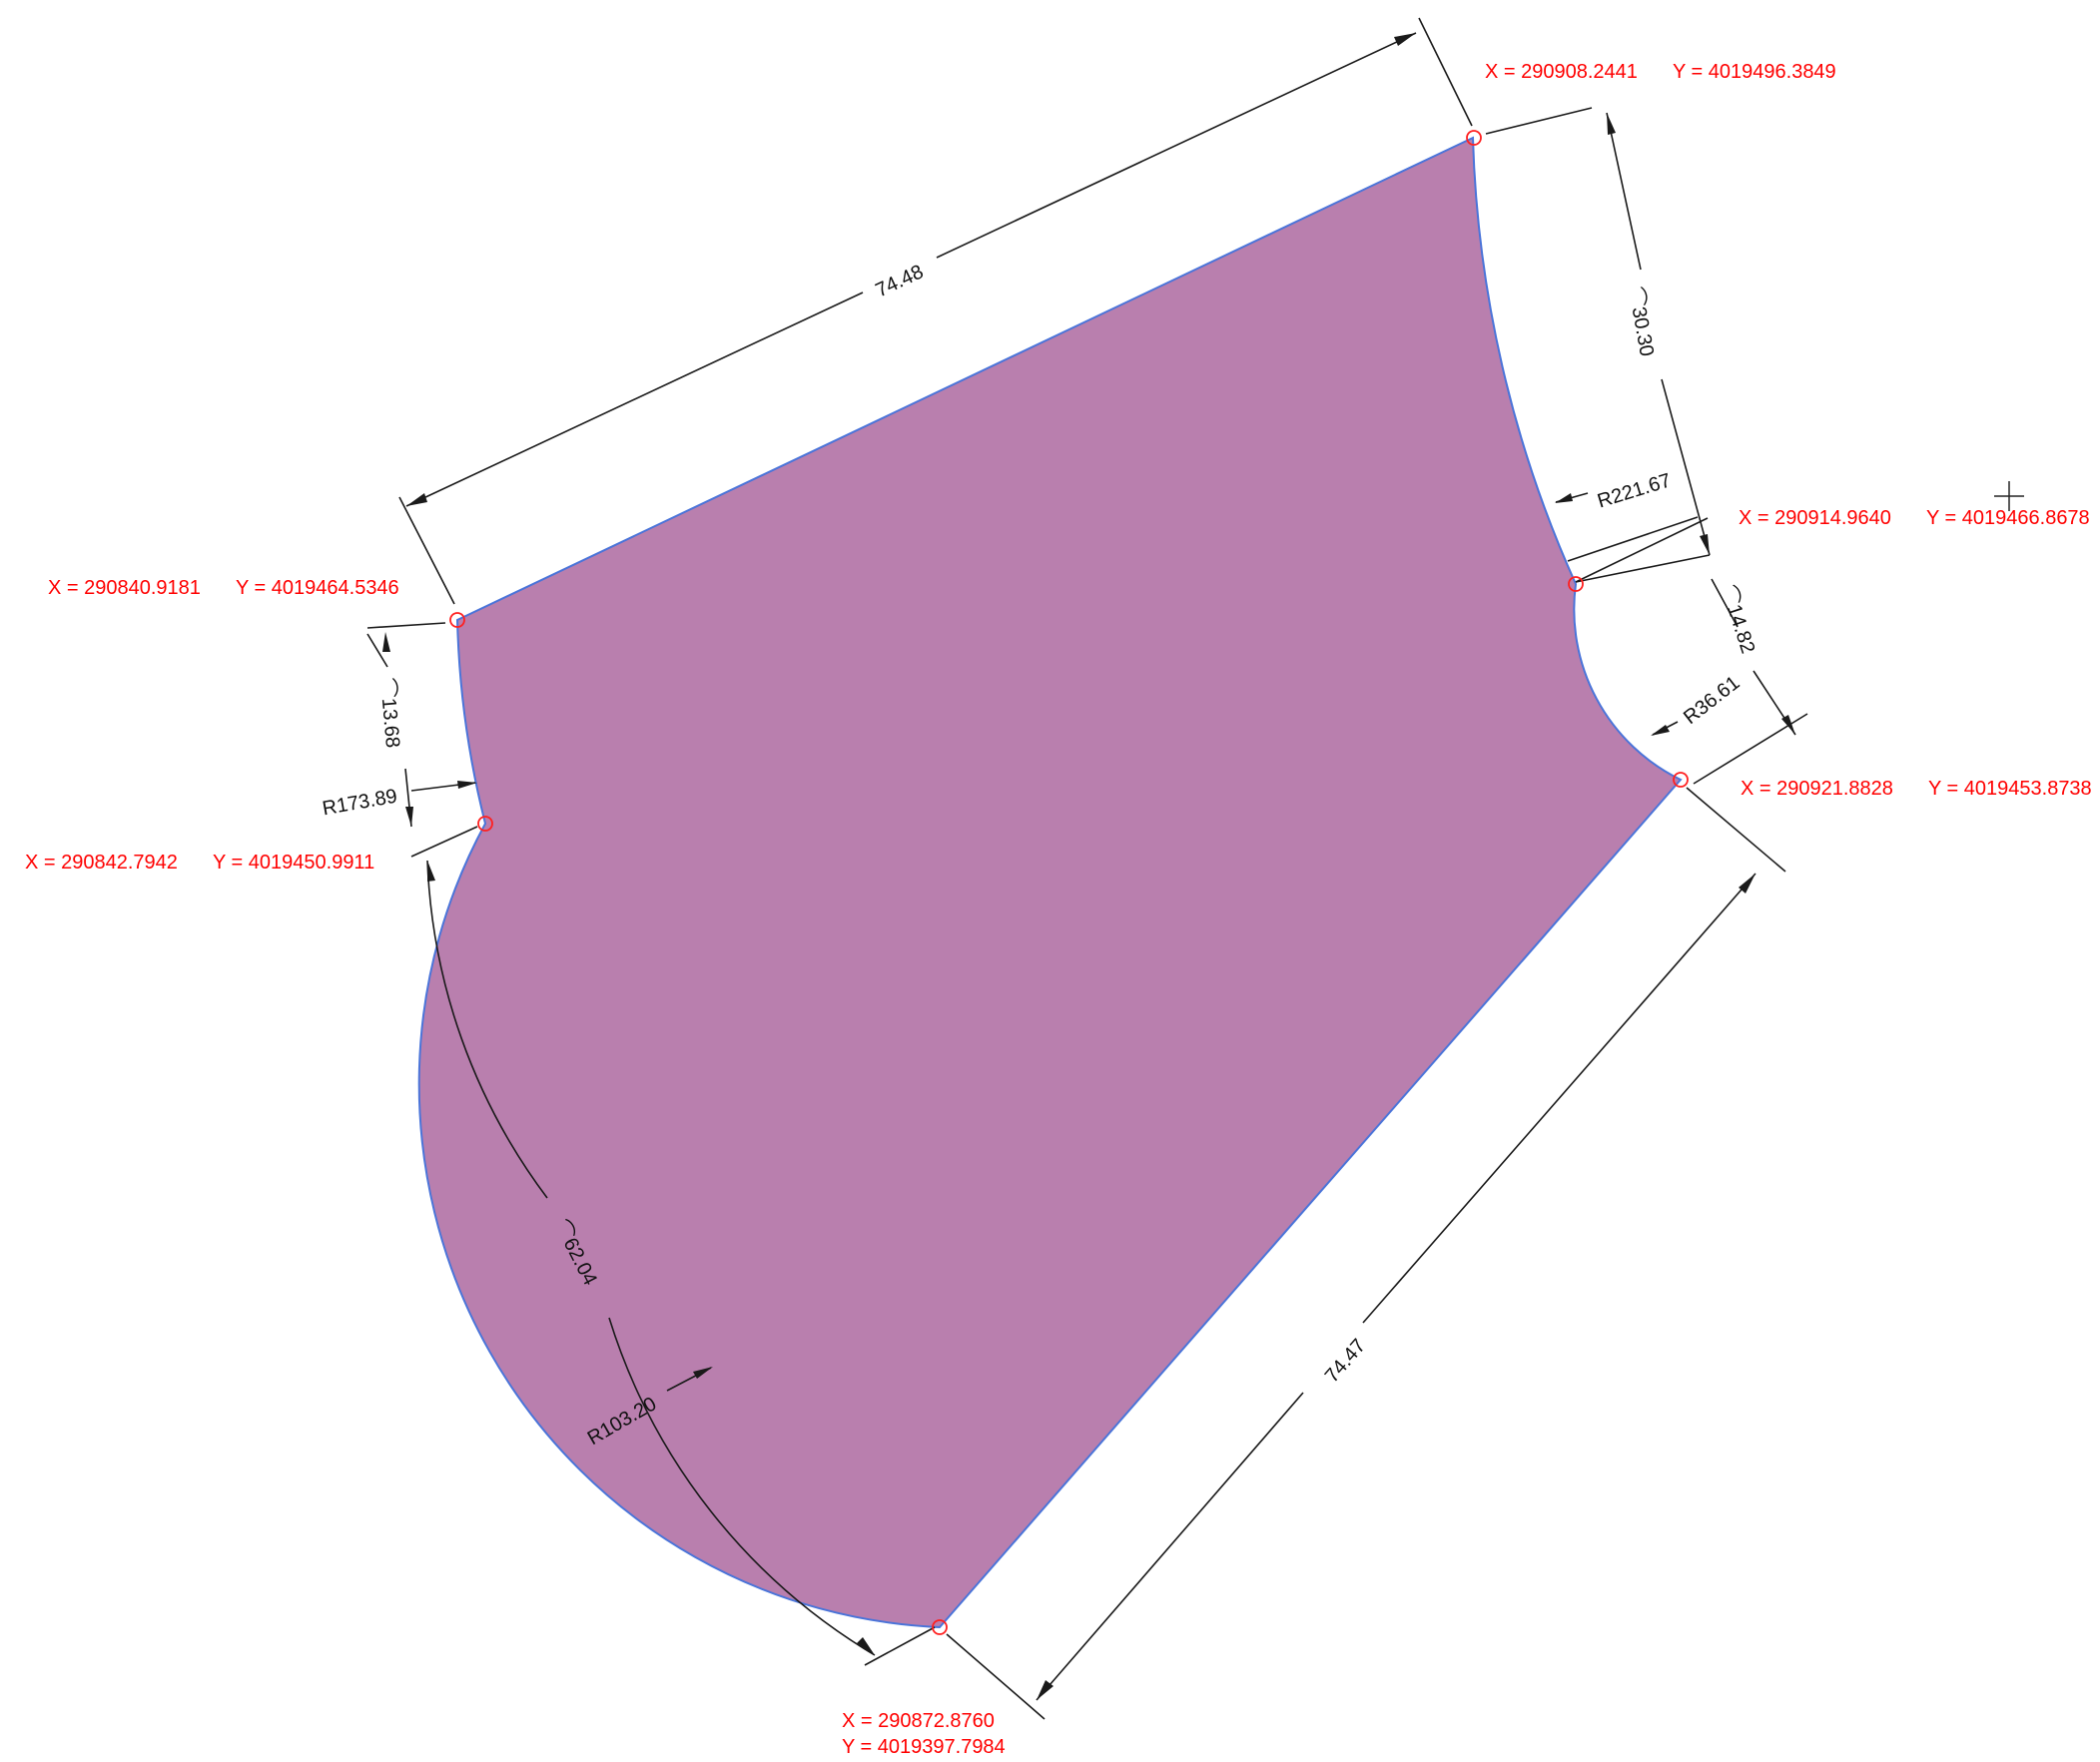 Image resolution: width=2100 pixels, height=1762 pixels. I want to click on vertex-v4-y: Y = 4019397.7984, so click(924, 1747).